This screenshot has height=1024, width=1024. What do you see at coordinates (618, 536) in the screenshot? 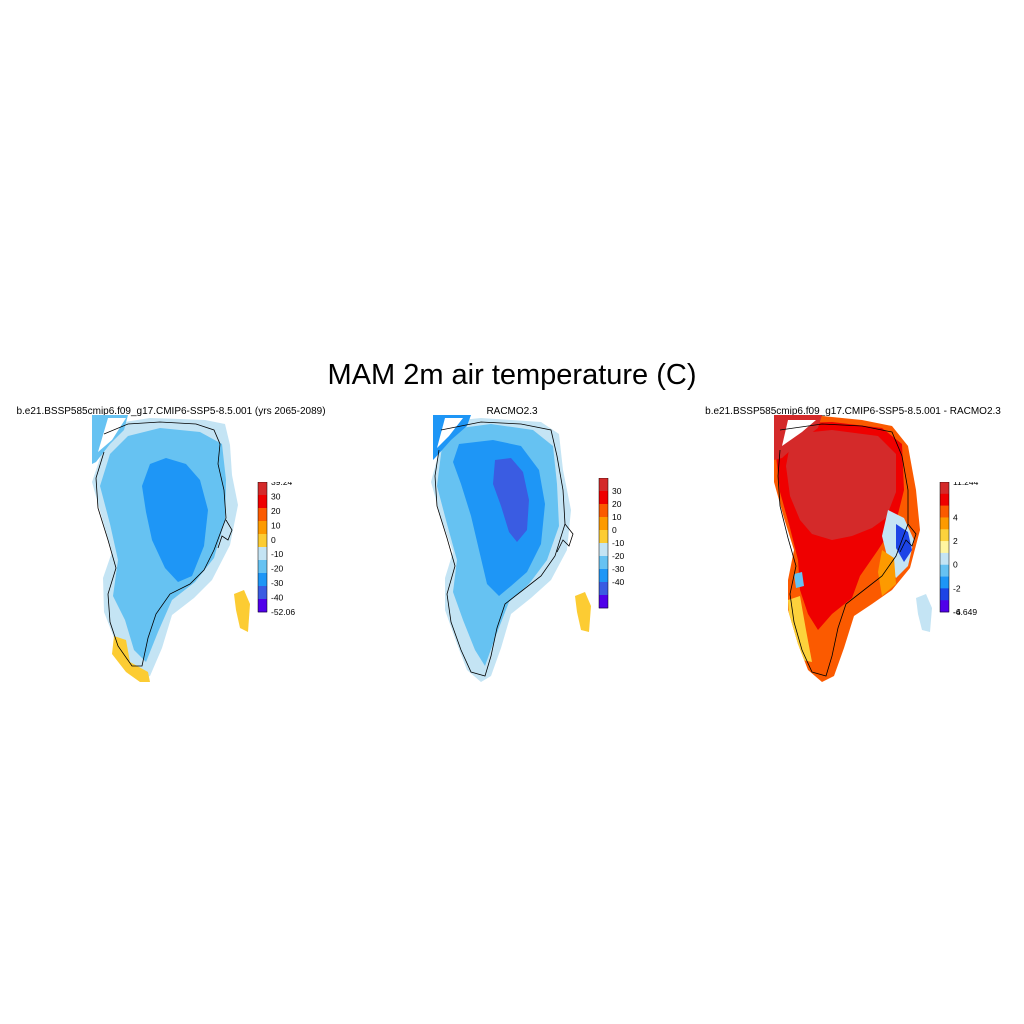
I see `colorbar-labels: 30 20 10 0 -10 -20 -30 -40` at bounding box center [618, 536].